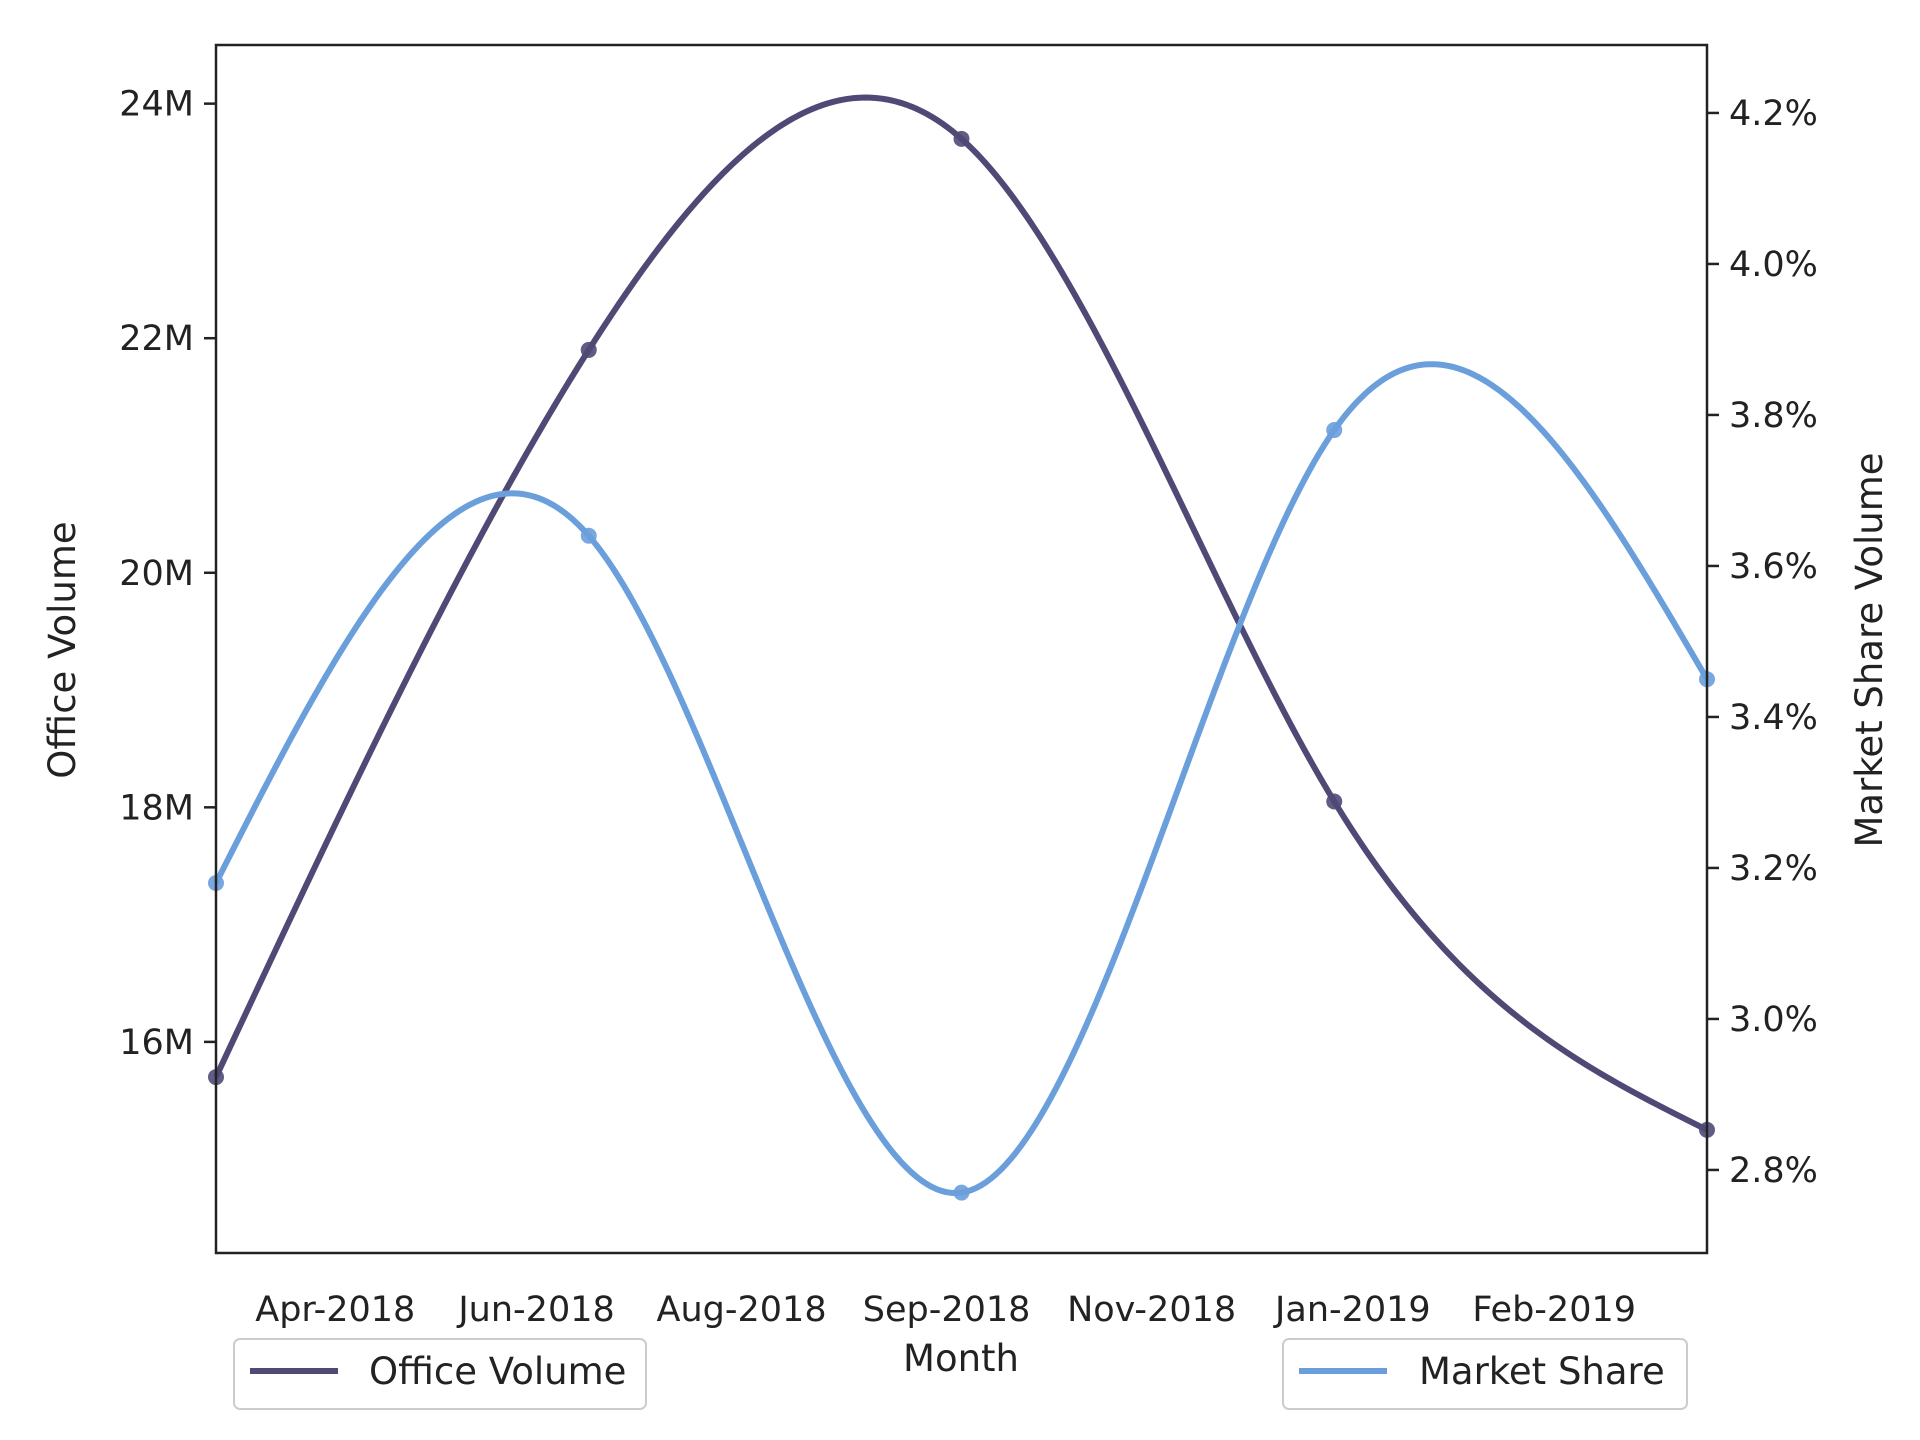  I want to click on x-tick-label: Jun-2018, so click(535, 1310).